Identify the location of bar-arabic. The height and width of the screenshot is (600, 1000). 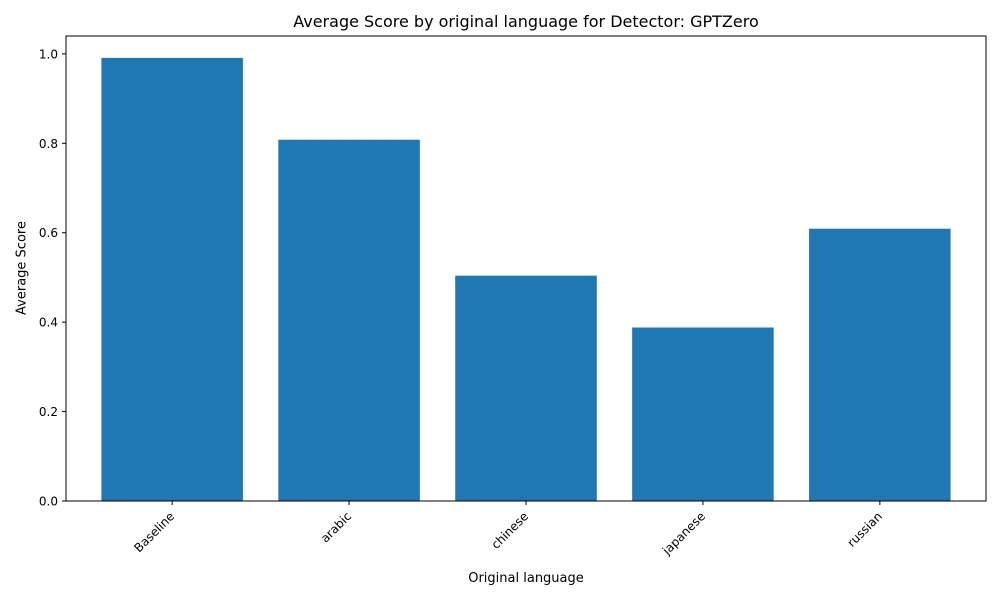
(349, 320).